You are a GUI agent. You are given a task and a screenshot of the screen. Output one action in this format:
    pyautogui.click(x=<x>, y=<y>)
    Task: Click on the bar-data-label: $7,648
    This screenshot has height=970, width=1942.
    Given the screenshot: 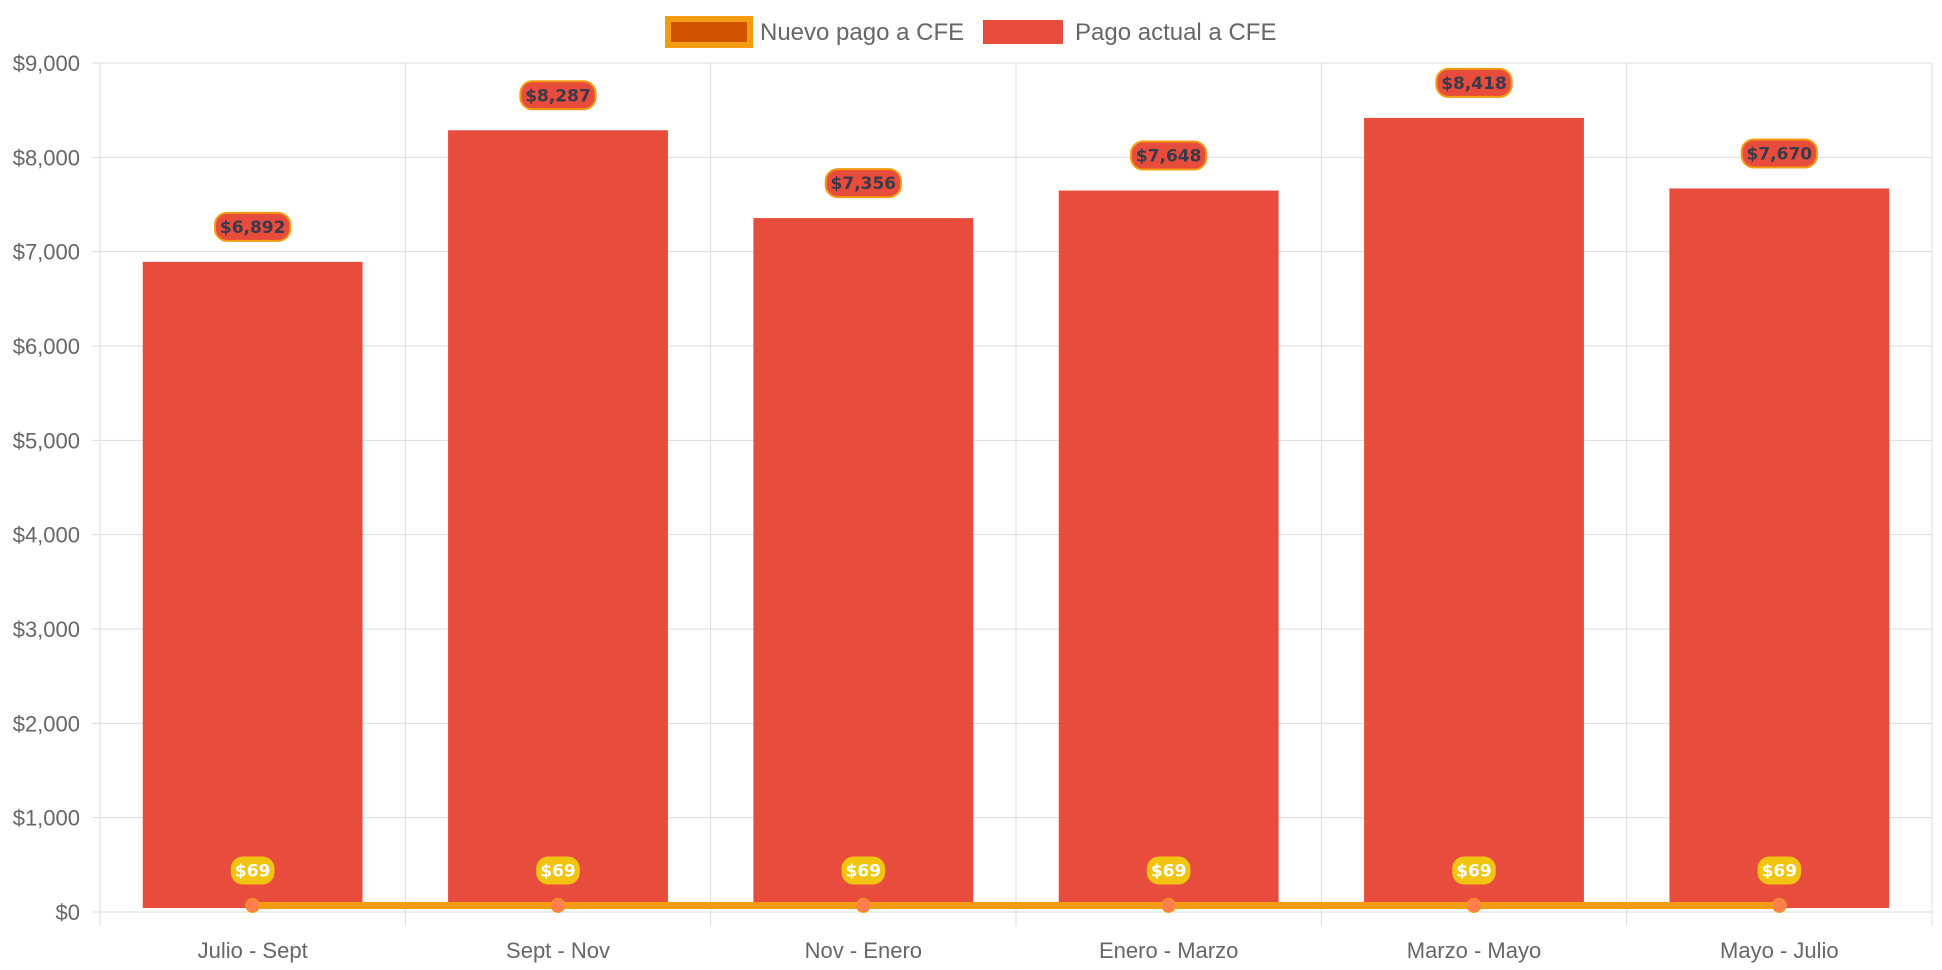 What is the action you would take?
    pyautogui.click(x=1169, y=157)
    